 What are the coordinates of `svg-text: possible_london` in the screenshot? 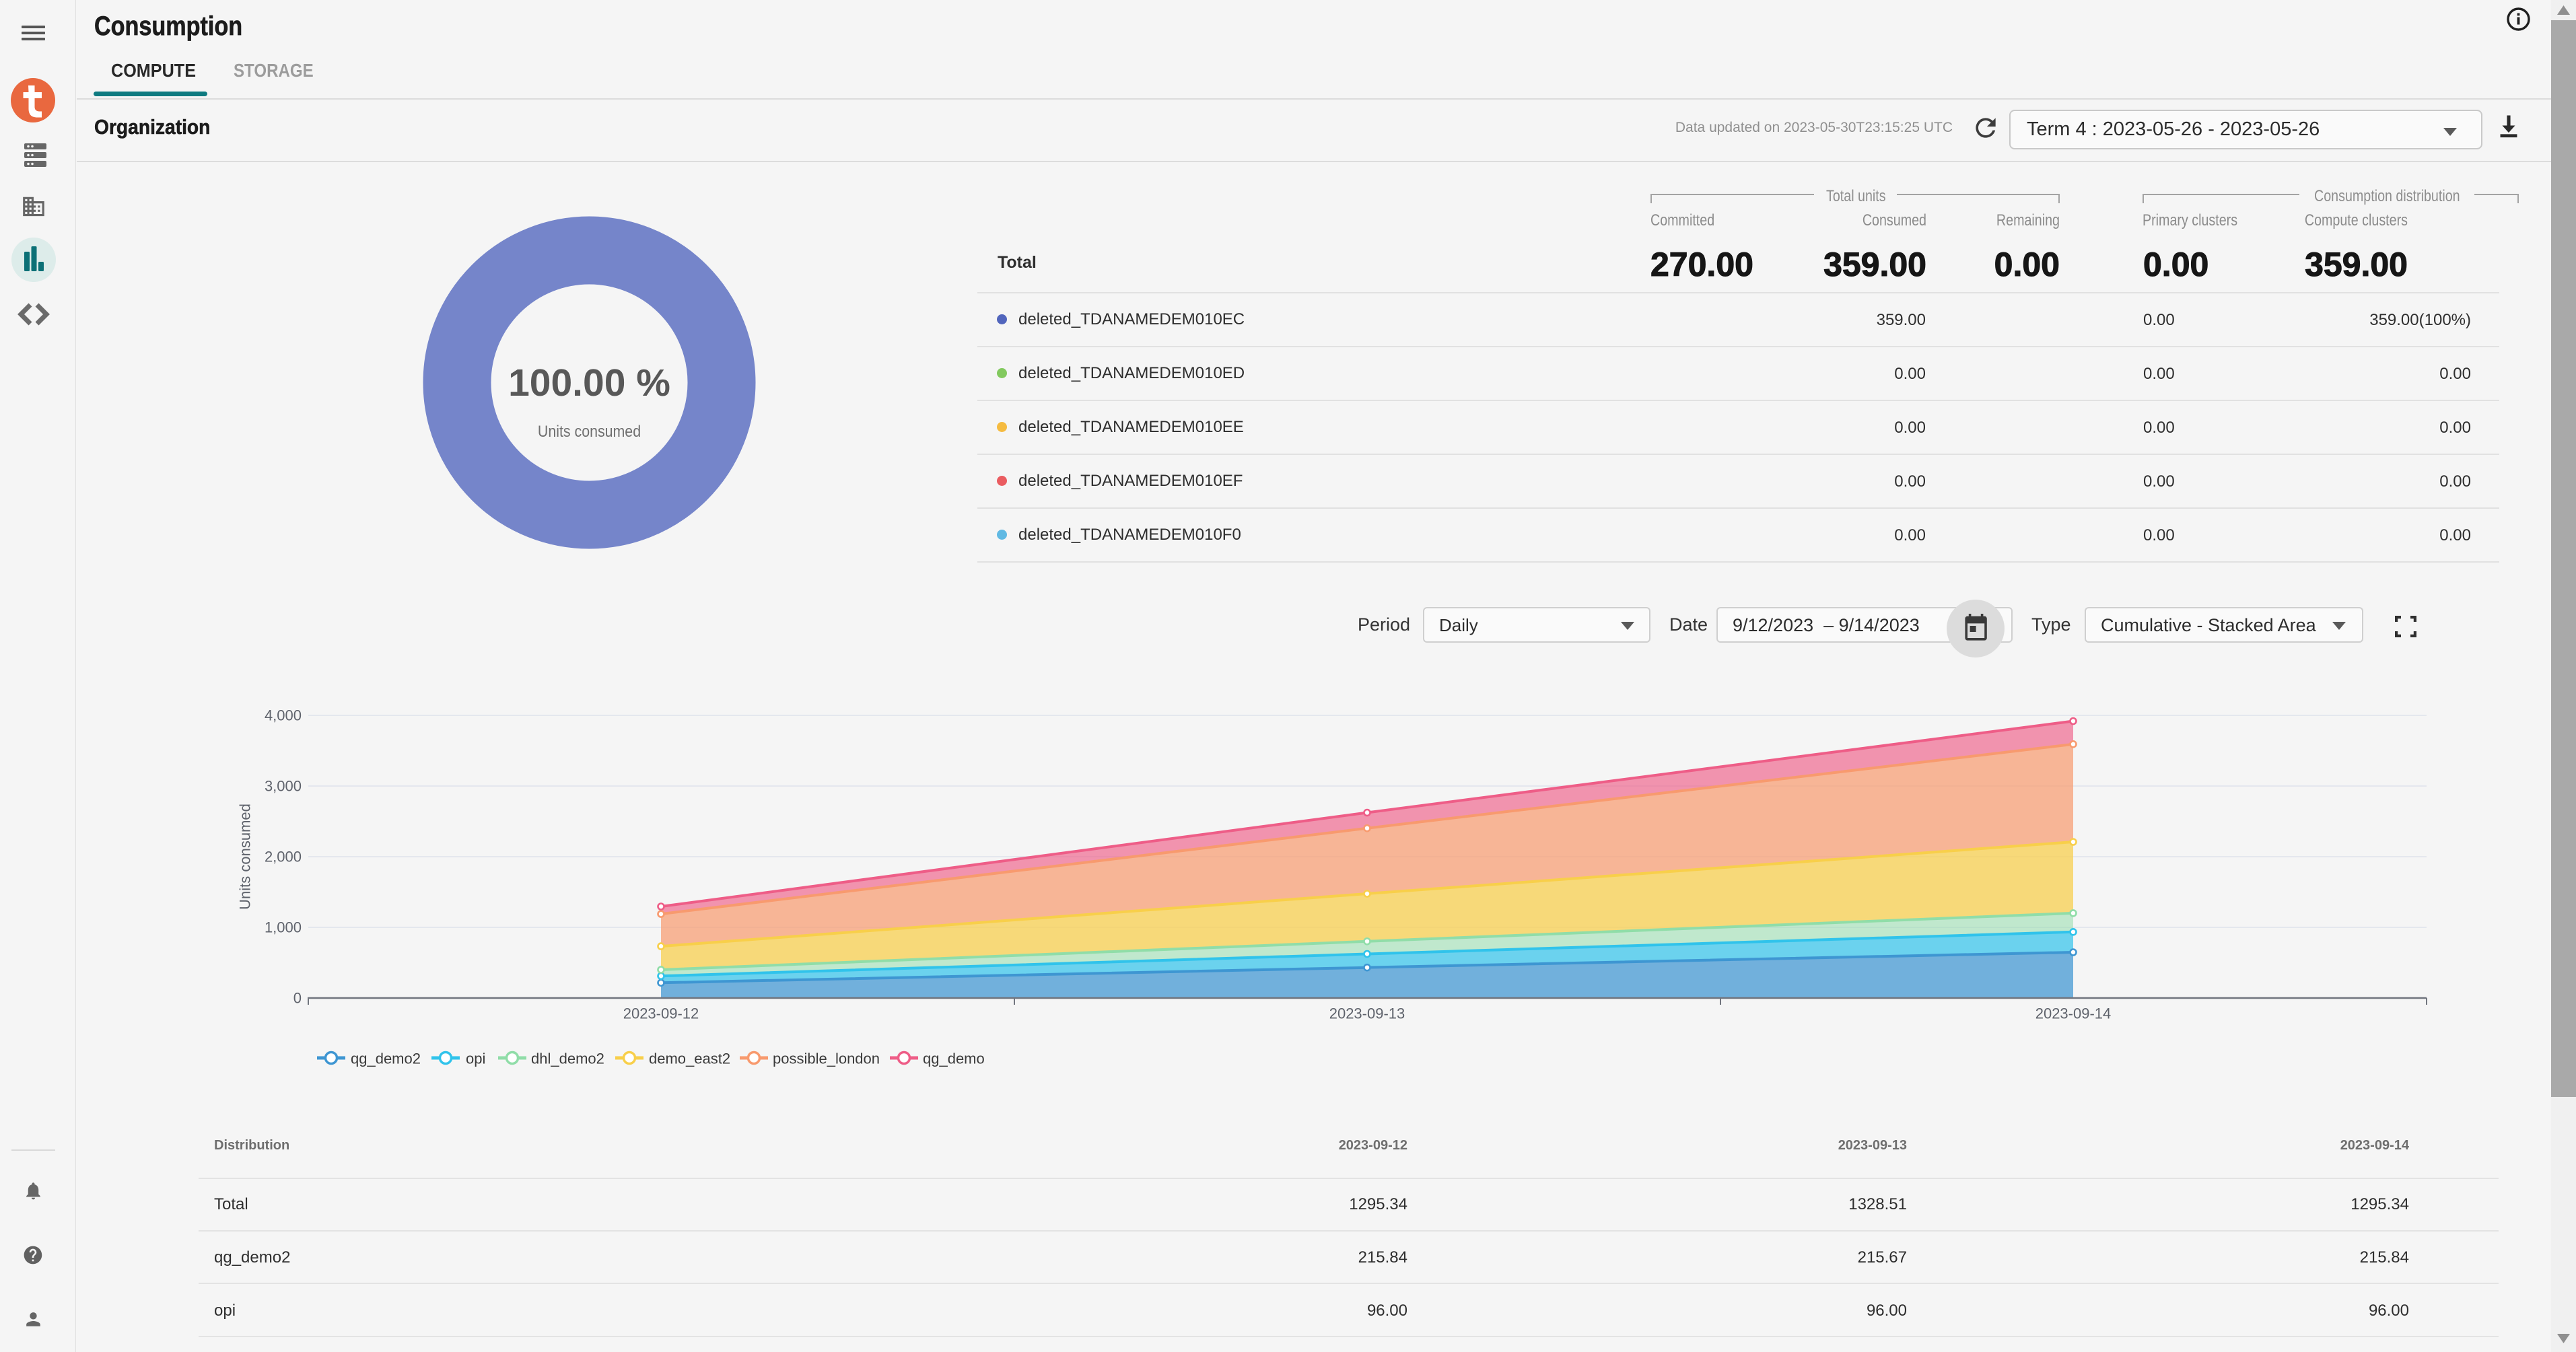 It's located at (826, 1059).